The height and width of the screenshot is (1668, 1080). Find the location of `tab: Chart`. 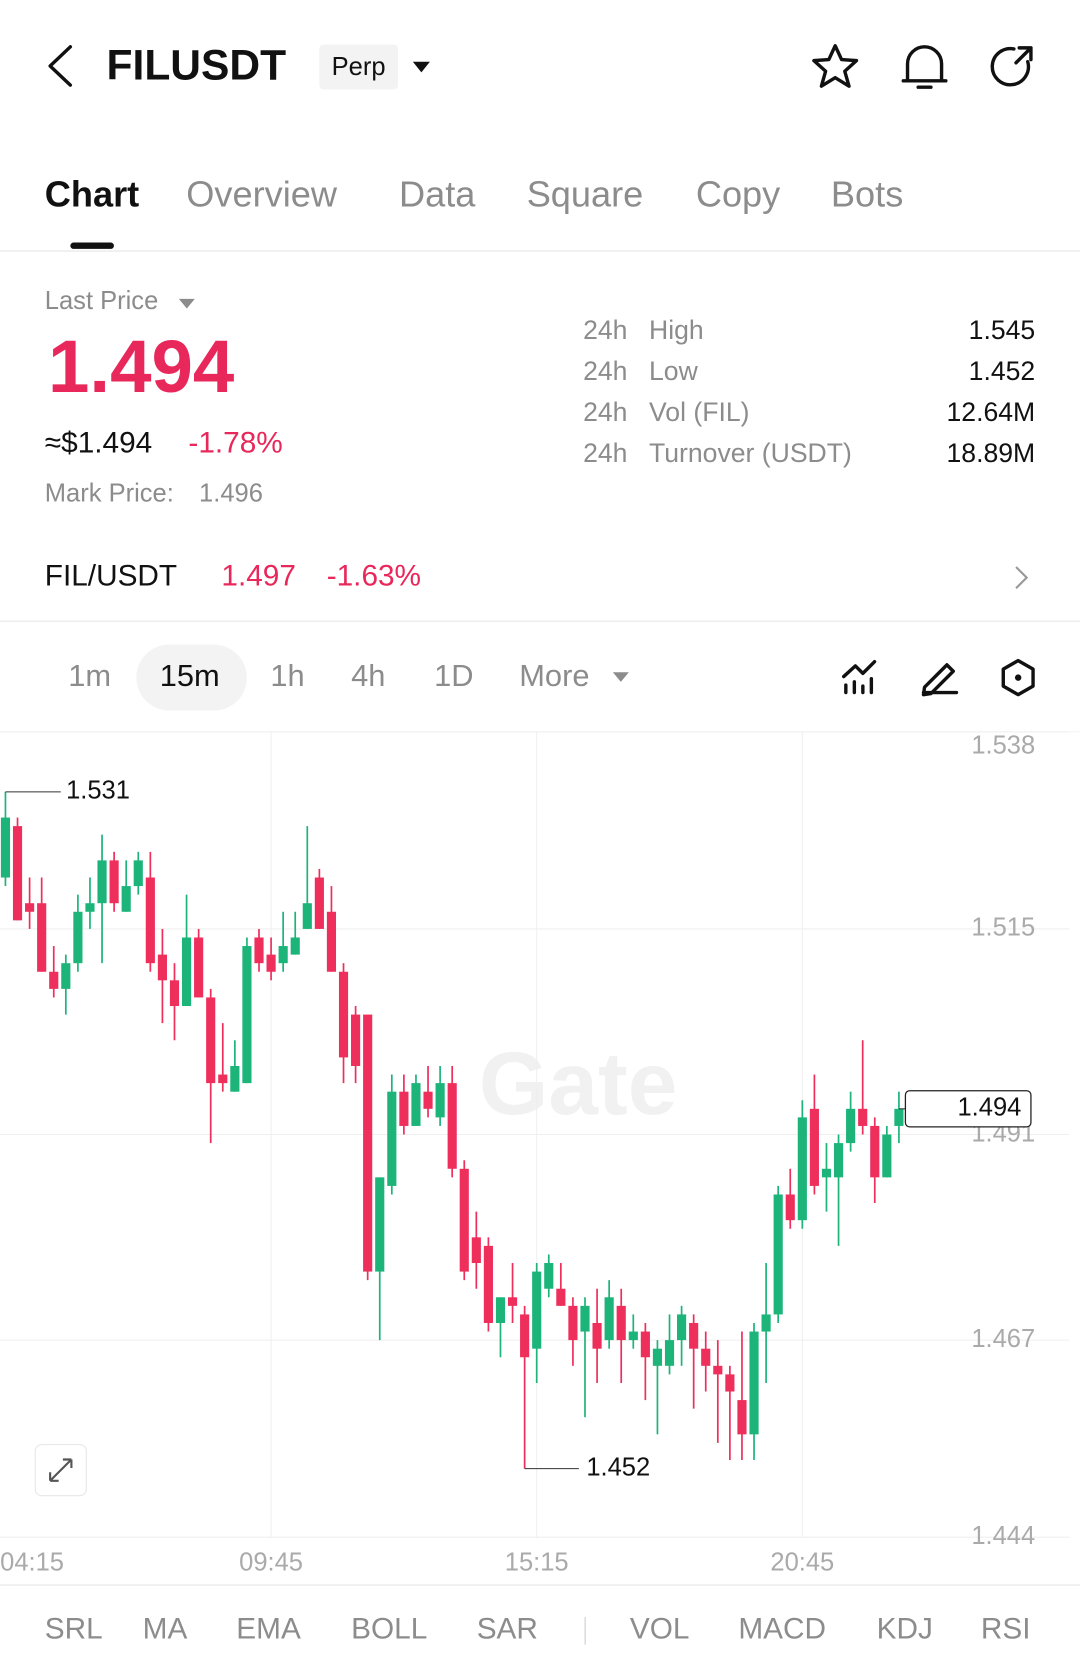

tab: Chart is located at coordinates (92, 193).